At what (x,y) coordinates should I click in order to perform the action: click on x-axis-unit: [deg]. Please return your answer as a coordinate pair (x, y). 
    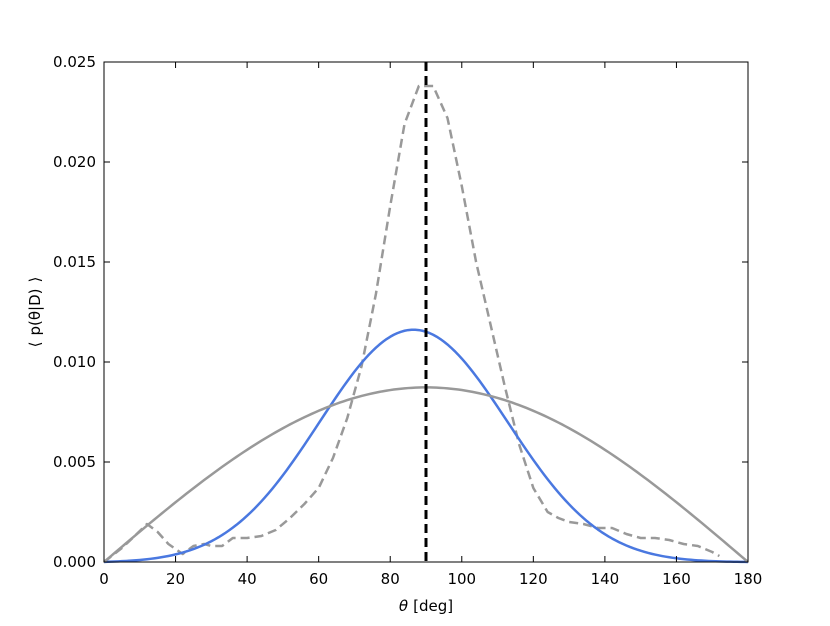
    Looking at the image, I should click on (433, 606).